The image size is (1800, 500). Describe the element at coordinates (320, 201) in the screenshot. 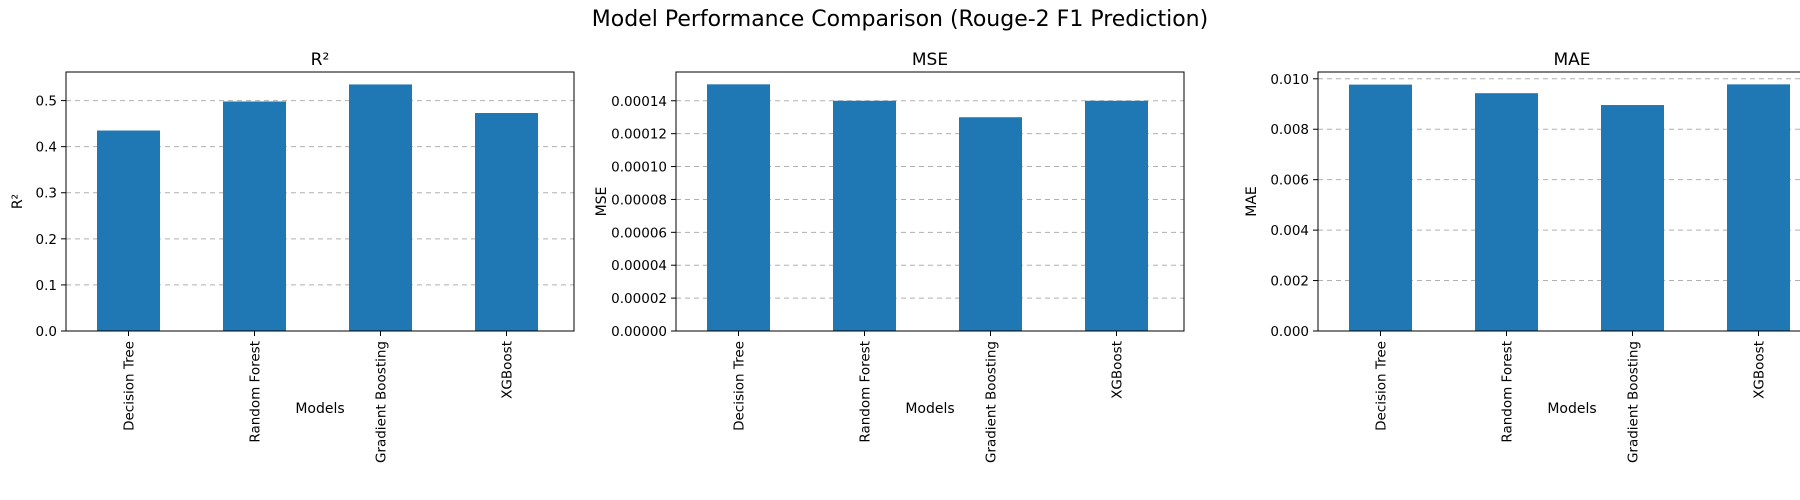

I see `chart1-axes-frame` at that location.